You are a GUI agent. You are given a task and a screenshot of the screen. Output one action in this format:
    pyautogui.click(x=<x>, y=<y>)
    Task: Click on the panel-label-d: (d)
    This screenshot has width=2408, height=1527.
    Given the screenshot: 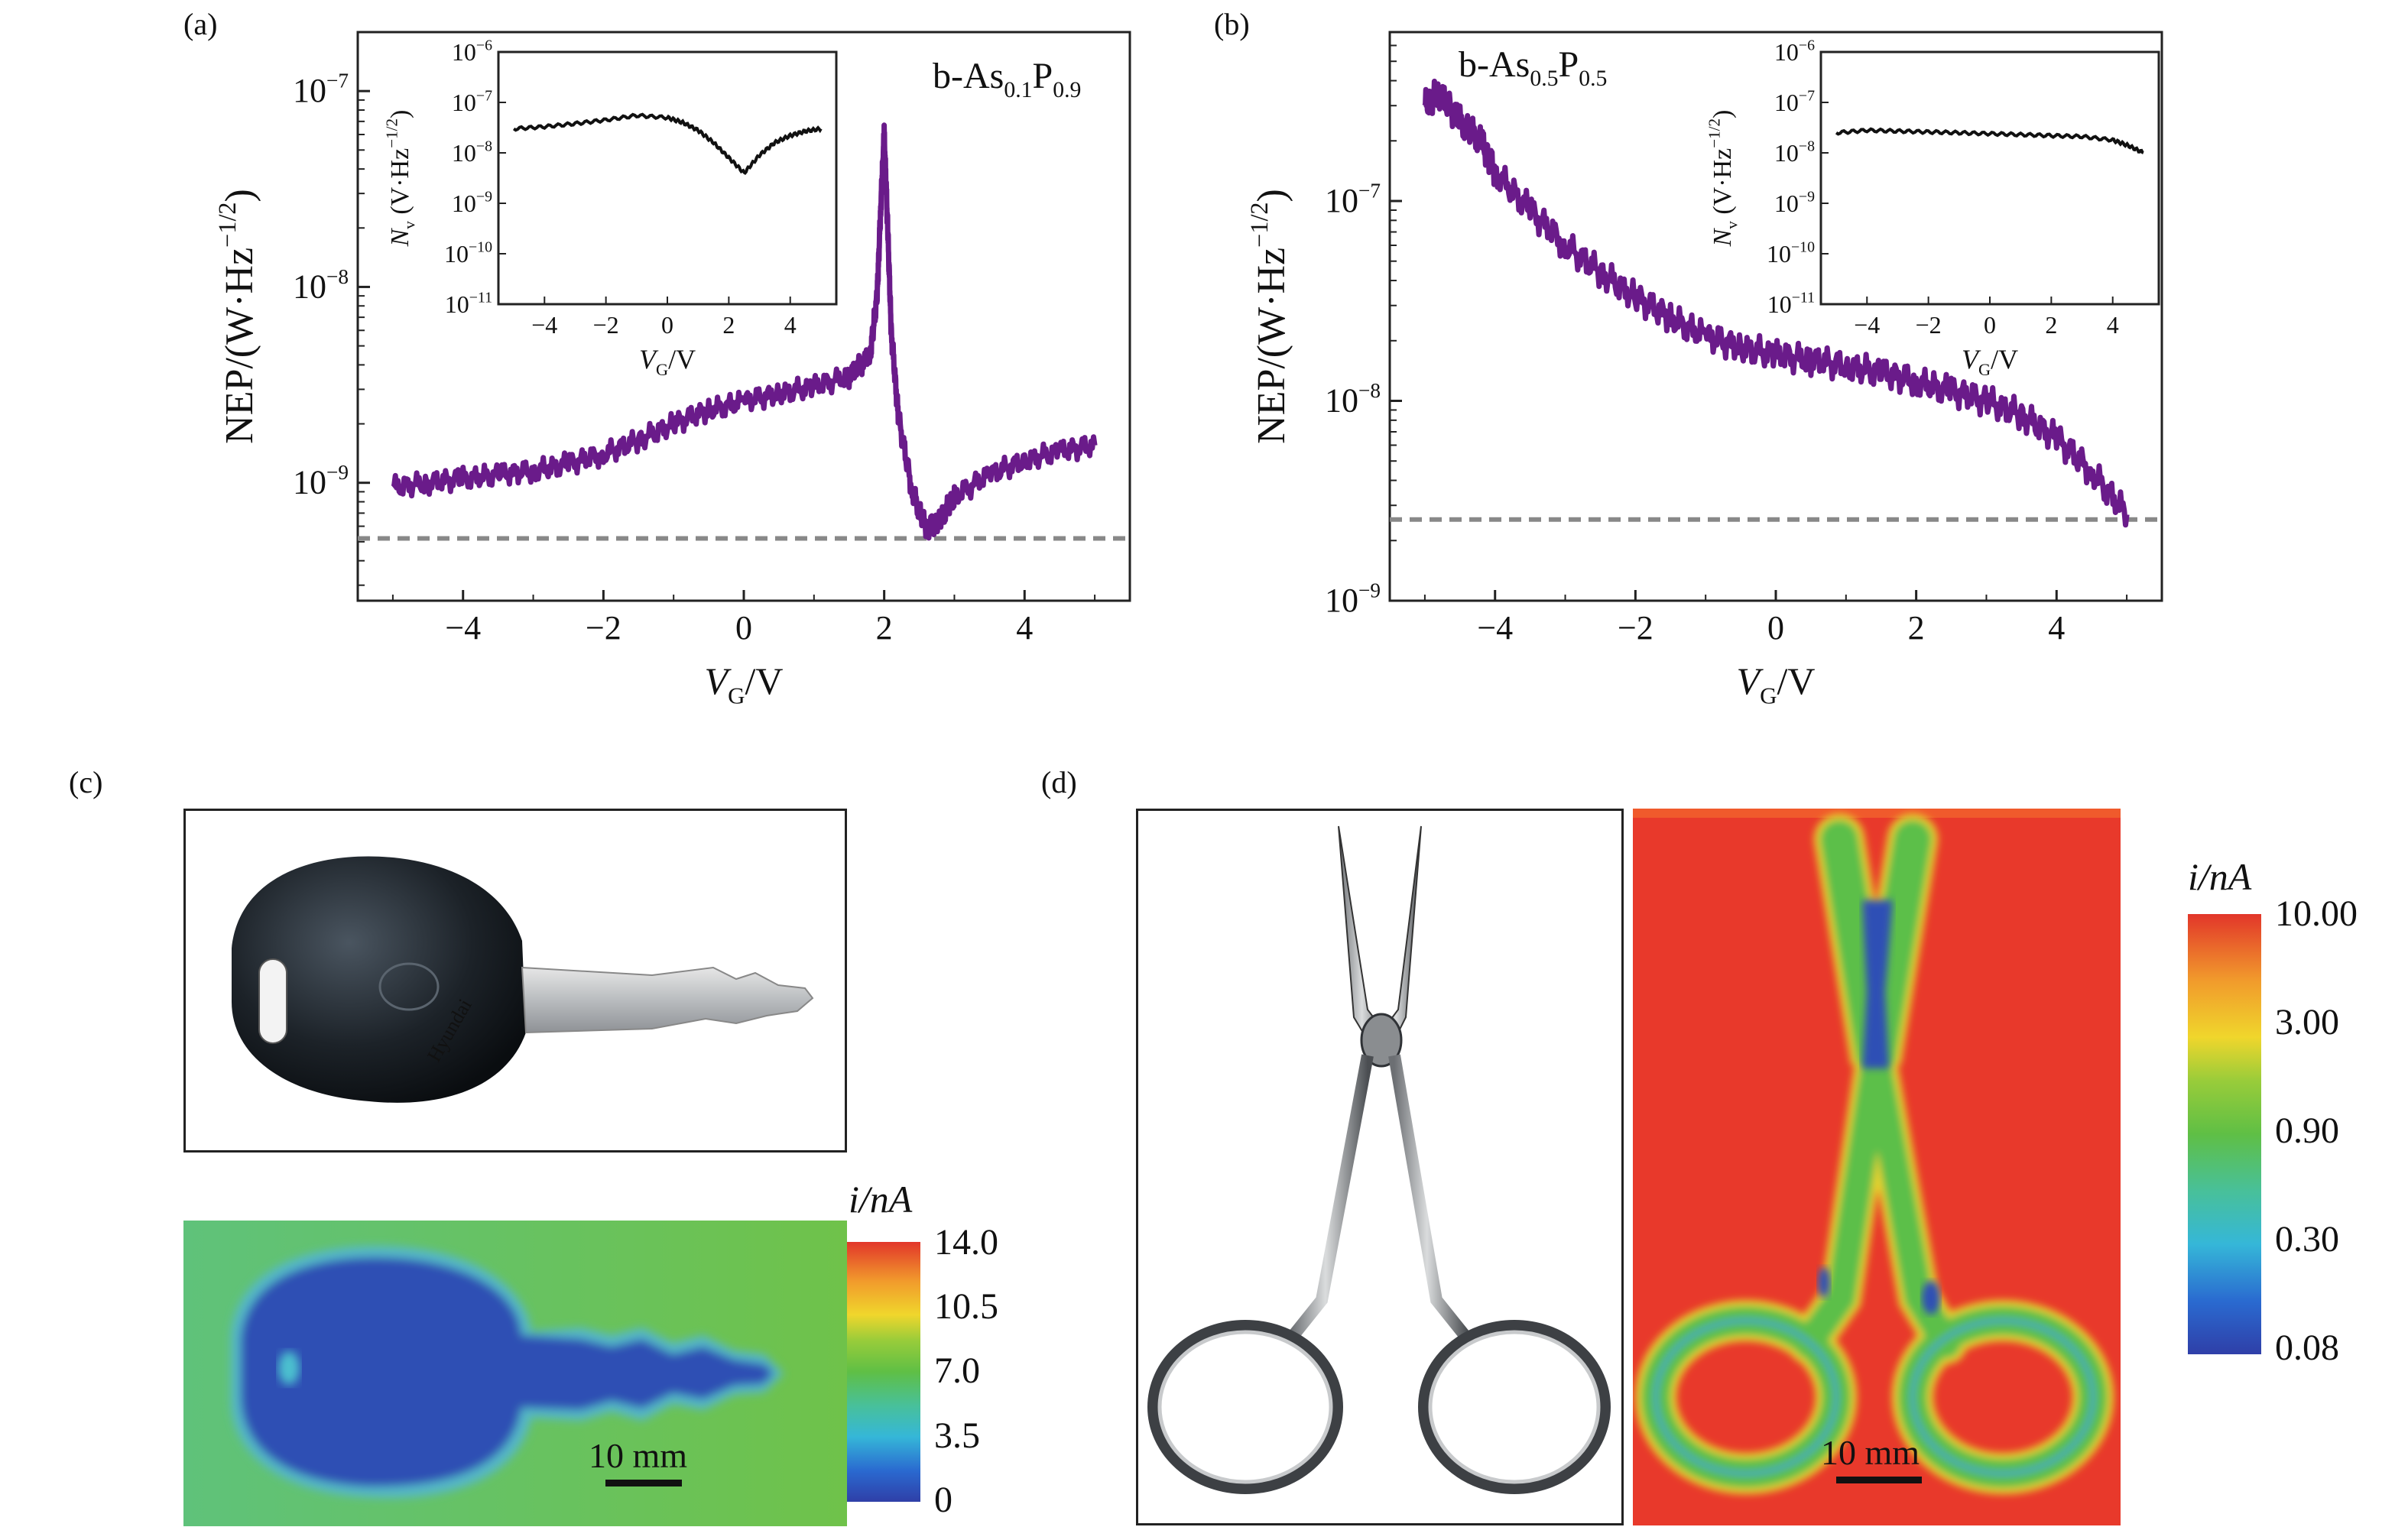 What is the action you would take?
    pyautogui.click(x=1059, y=782)
    